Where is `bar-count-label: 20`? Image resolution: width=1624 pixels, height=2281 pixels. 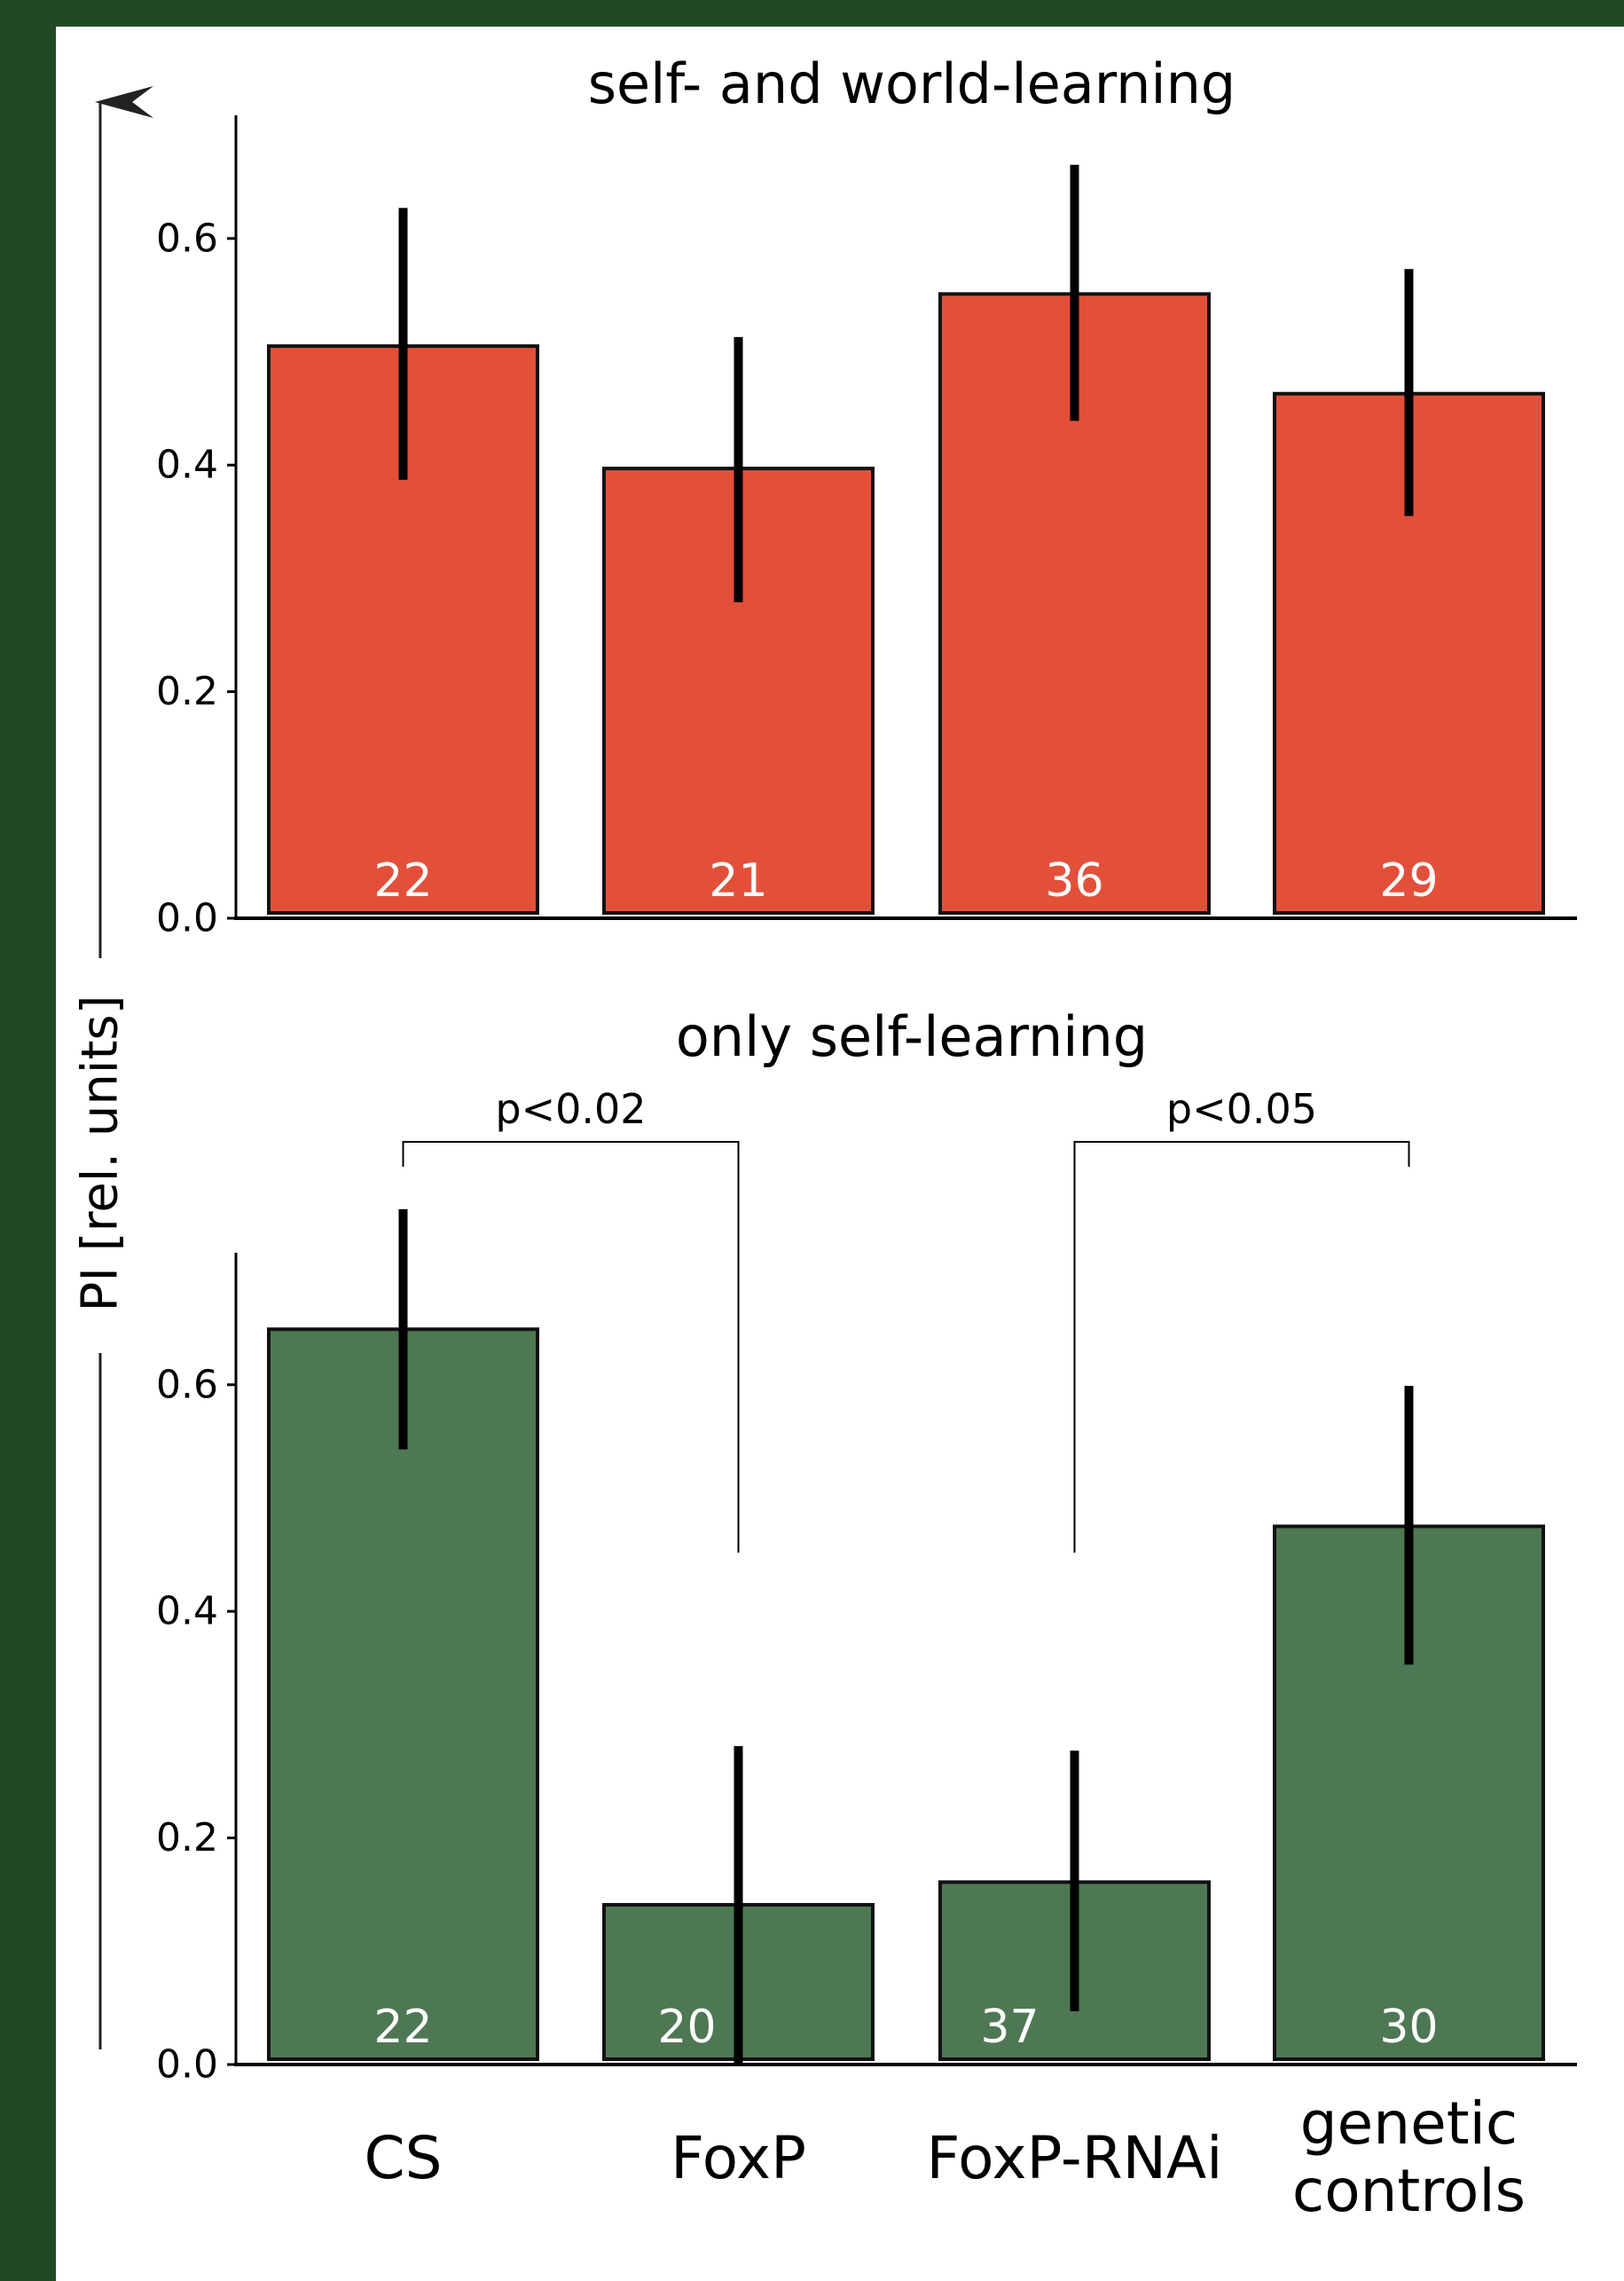
bar-count-label: 20 is located at coordinates (687, 2028).